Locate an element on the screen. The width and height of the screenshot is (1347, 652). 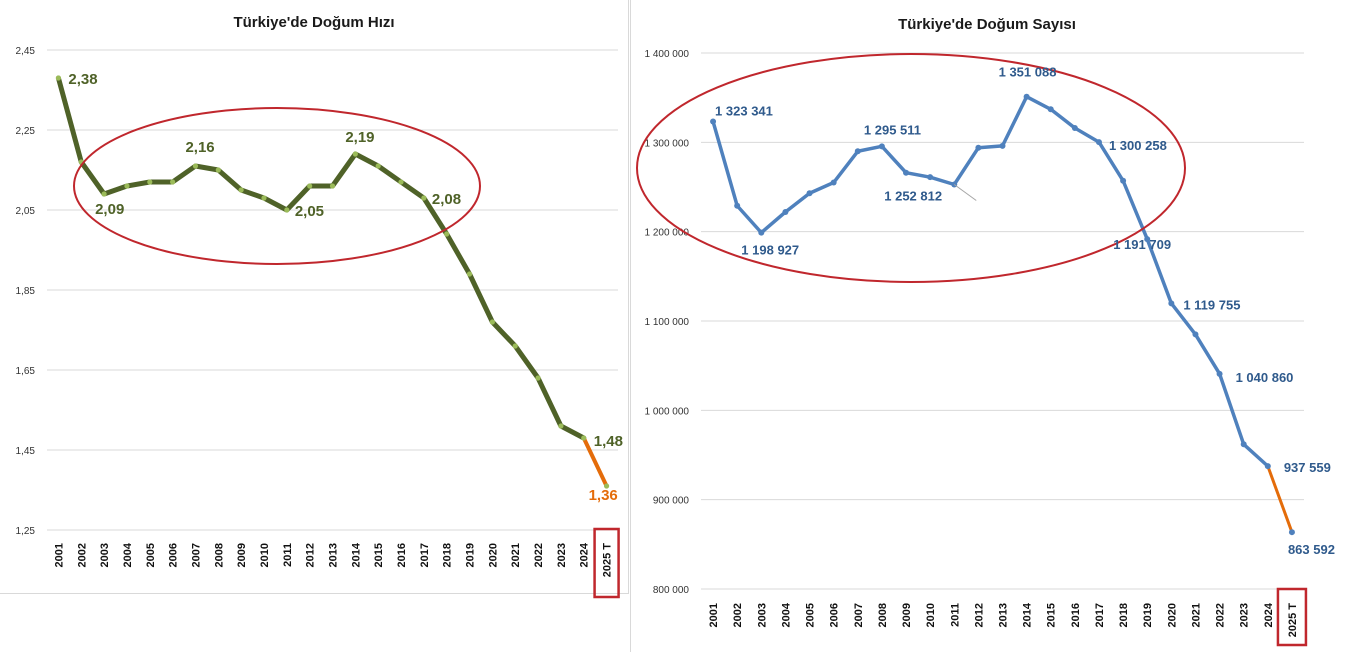
x-tick-label: 2006 is located at coordinates (174, 555).